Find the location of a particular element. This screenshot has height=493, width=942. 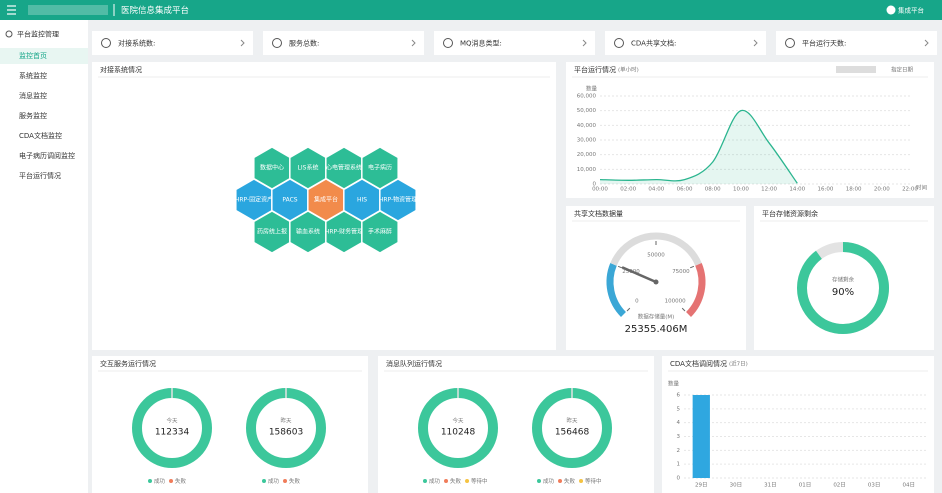

system-node-label: LIS系统 is located at coordinates (308, 168).